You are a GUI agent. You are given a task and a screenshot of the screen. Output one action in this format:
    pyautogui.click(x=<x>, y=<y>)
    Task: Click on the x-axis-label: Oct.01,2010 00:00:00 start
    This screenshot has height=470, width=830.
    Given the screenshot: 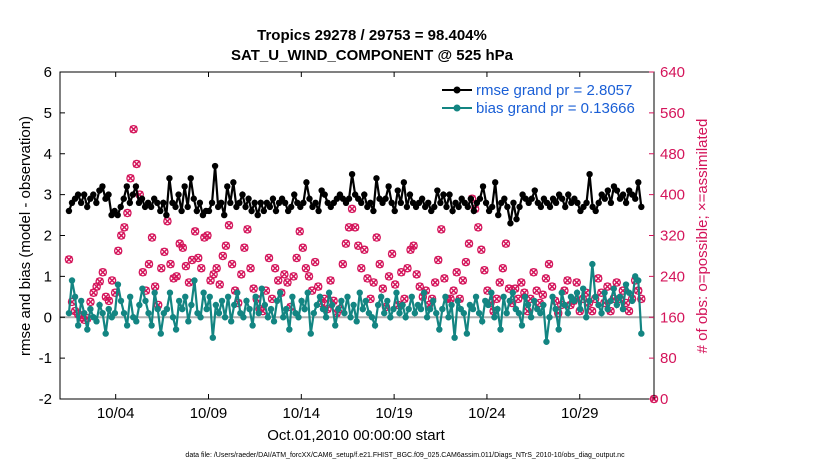 What is the action you would take?
    pyautogui.click(x=356, y=435)
    